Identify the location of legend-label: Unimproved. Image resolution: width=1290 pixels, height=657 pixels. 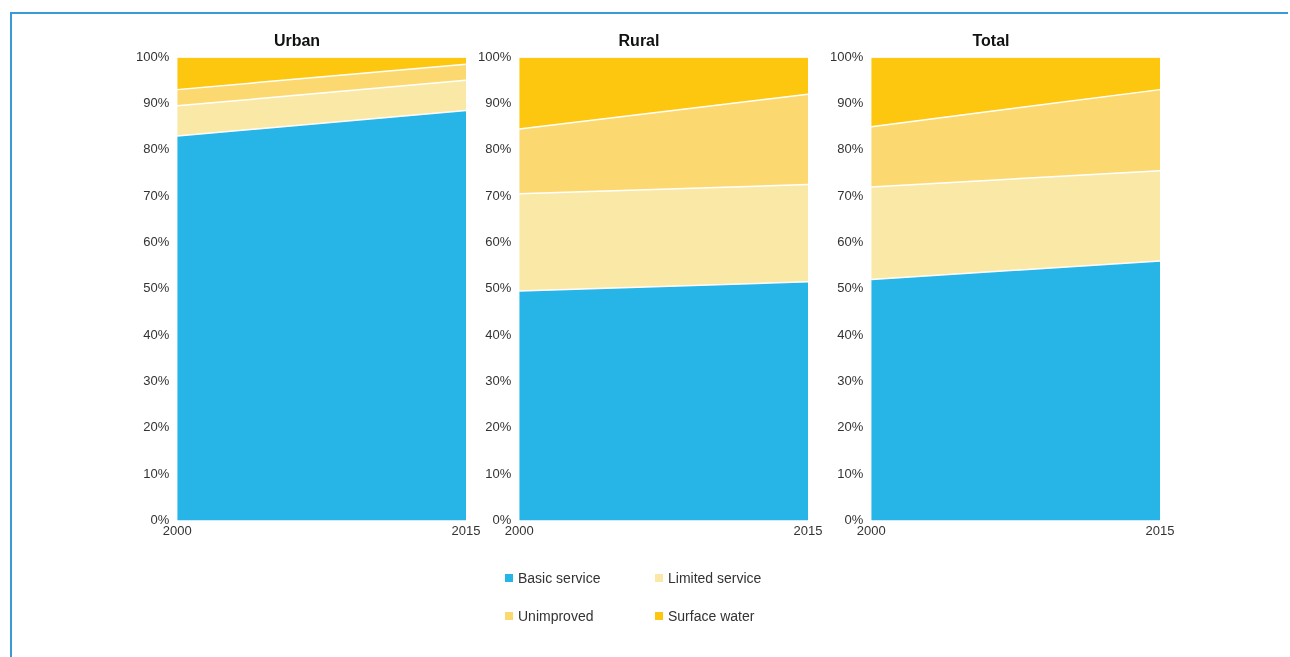
(556, 616).